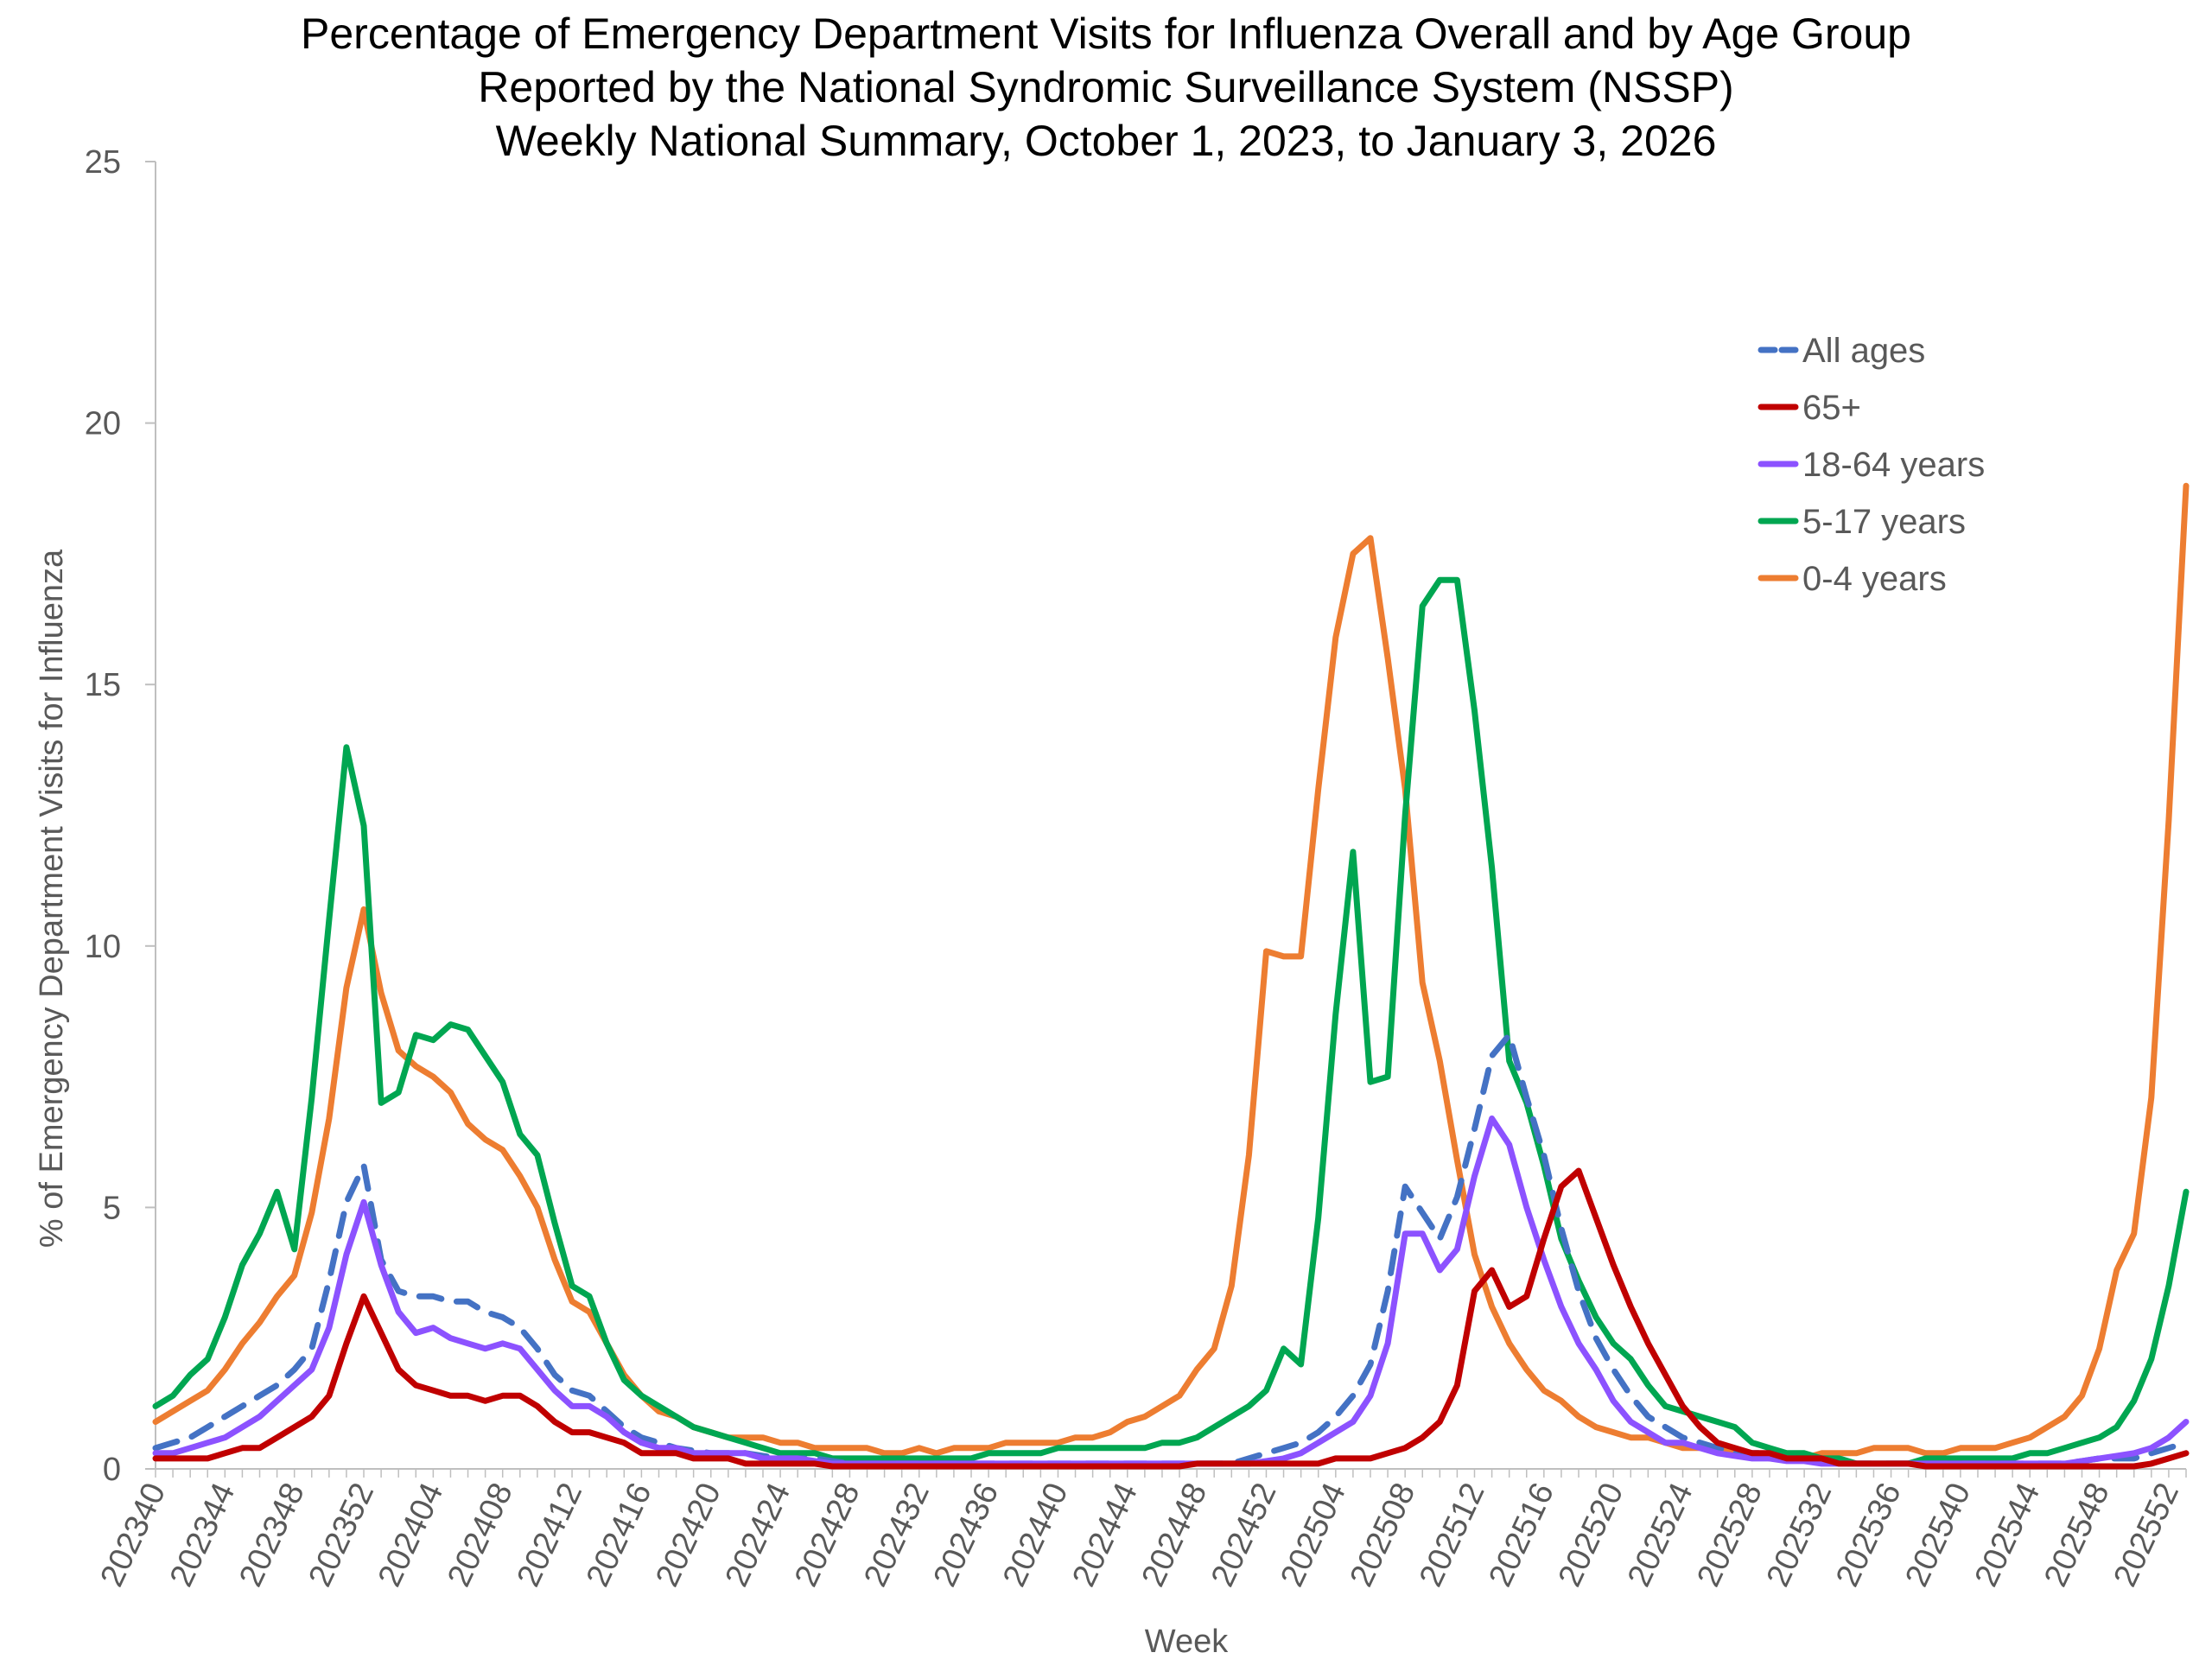  What do you see at coordinates (1187, 1641) in the screenshot?
I see `x-axis-label: Week` at bounding box center [1187, 1641].